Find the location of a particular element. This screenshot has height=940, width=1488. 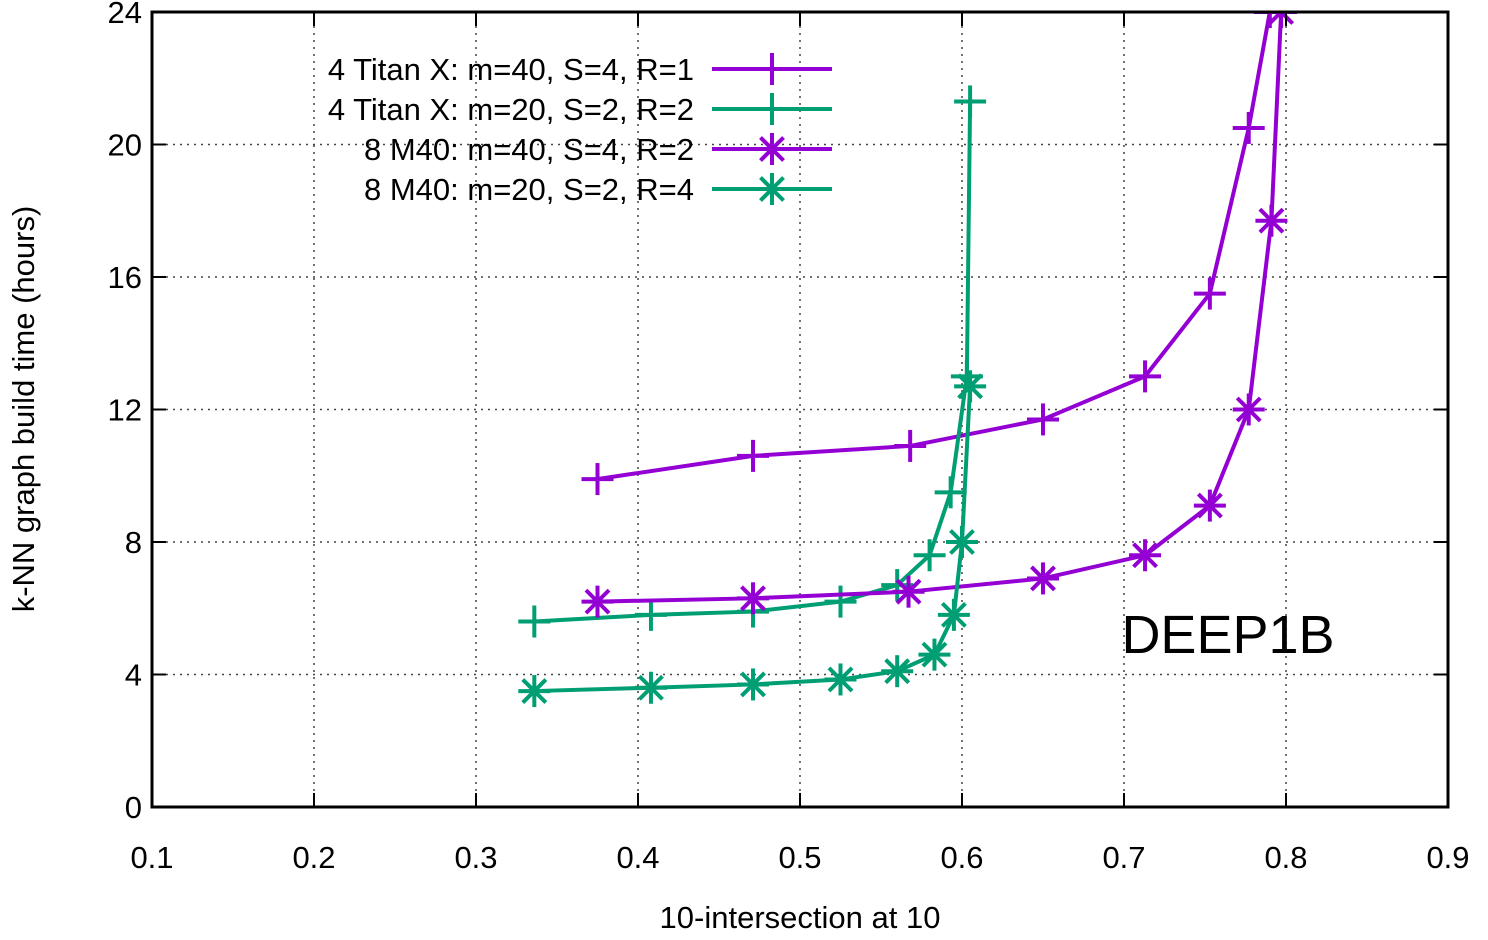

y-axis-label: k-NN graph build time (hours) is located at coordinates (23, 409).